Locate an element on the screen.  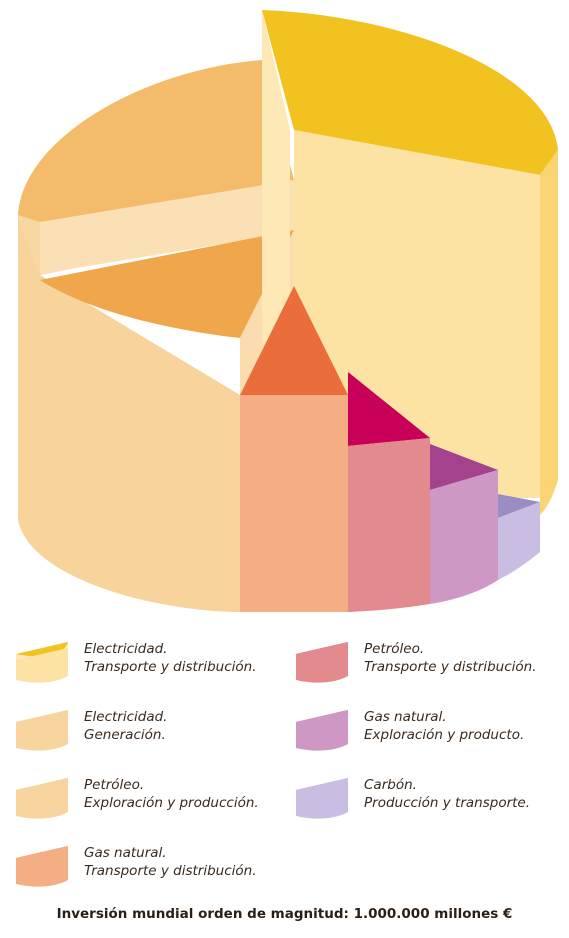
legend-line2: Exploración y producción. is located at coordinates (171, 803).